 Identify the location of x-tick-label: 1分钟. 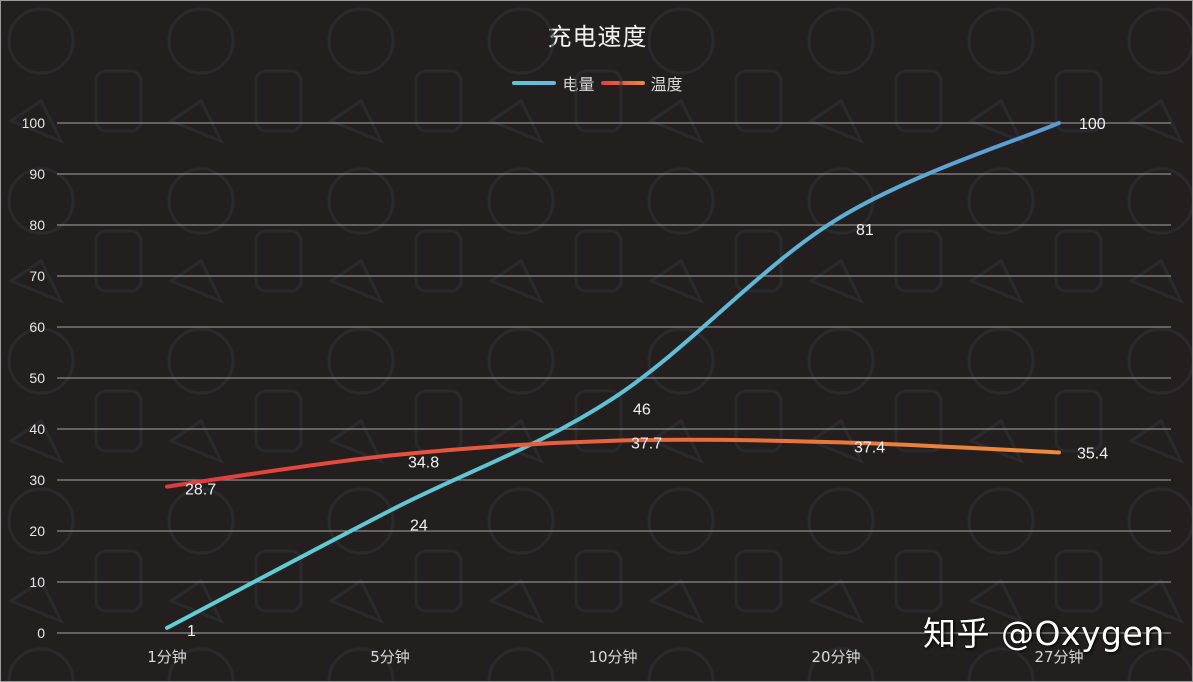
(167, 657).